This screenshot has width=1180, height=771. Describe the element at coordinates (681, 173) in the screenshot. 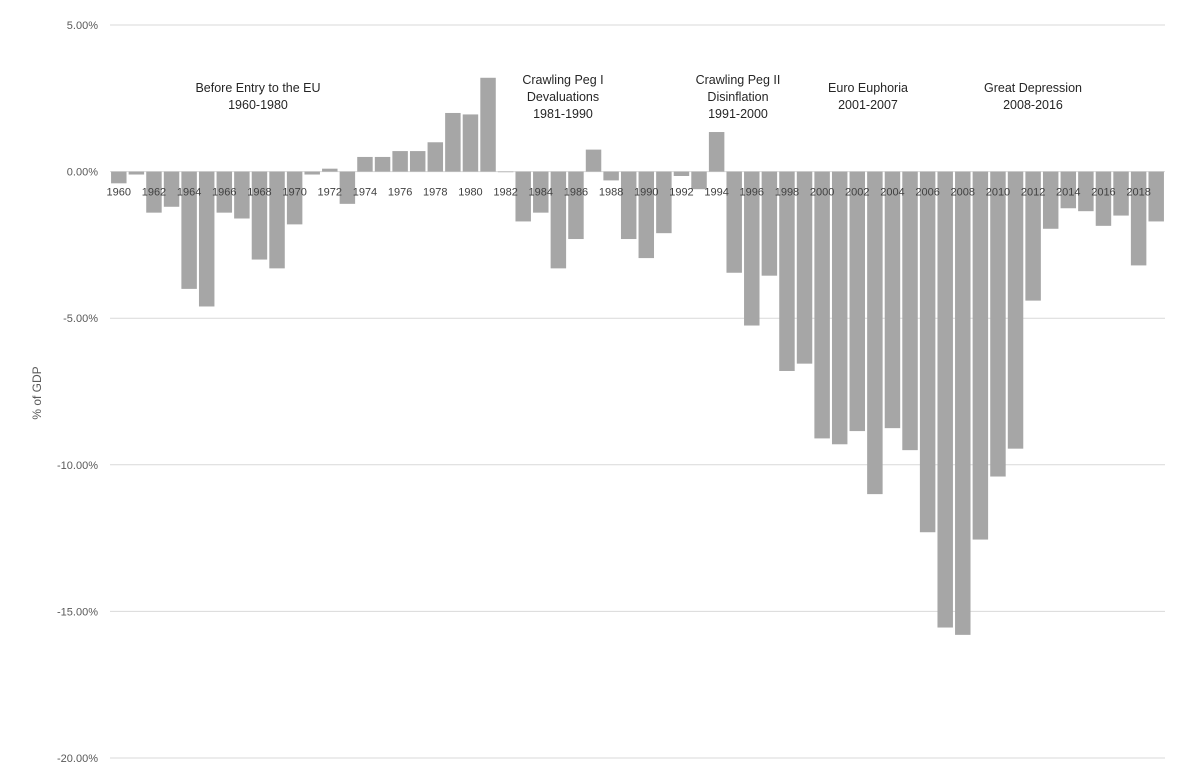

I see `bar-1992` at that location.